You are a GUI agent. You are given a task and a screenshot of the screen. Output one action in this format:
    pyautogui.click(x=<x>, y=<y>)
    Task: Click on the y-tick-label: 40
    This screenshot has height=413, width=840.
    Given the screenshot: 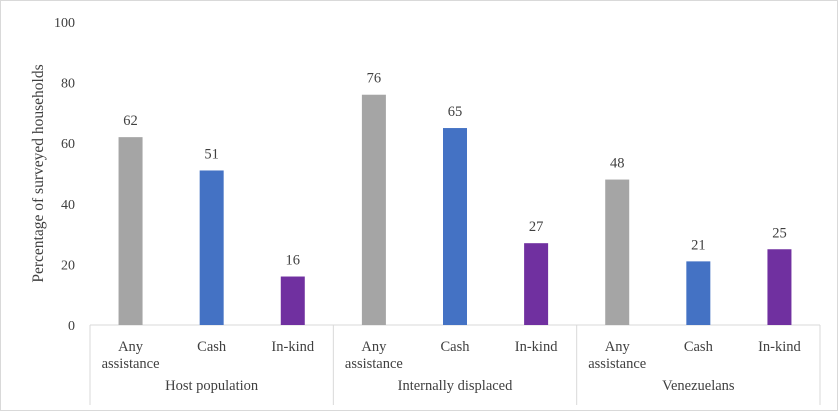 What is the action you would take?
    pyautogui.click(x=68, y=205)
    